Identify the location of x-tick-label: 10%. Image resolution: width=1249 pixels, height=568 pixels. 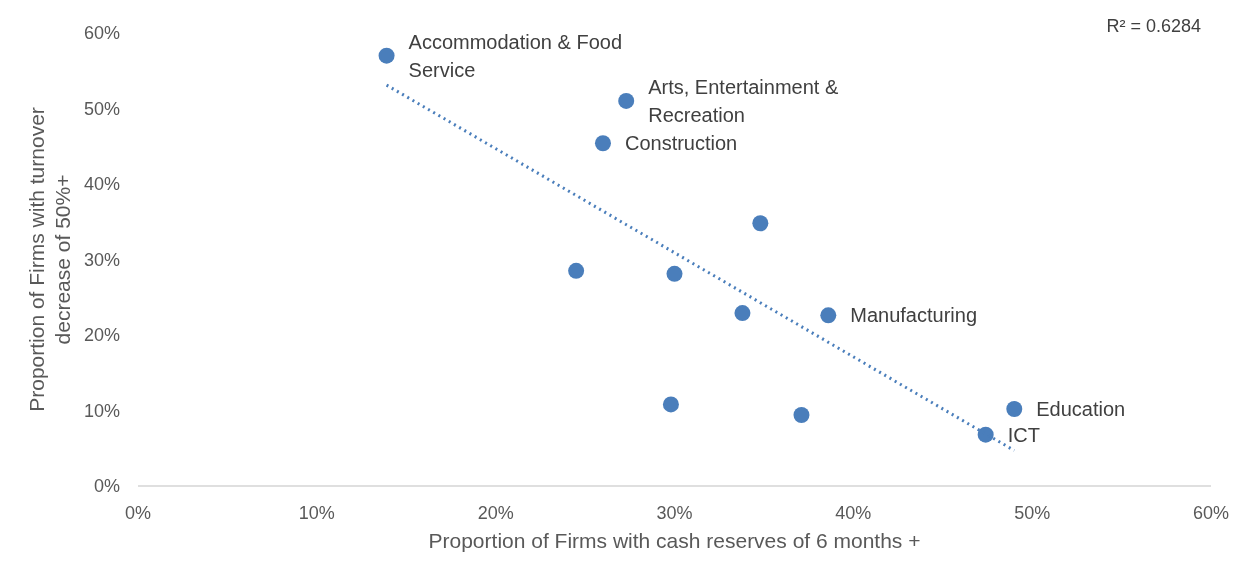
(316, 512).